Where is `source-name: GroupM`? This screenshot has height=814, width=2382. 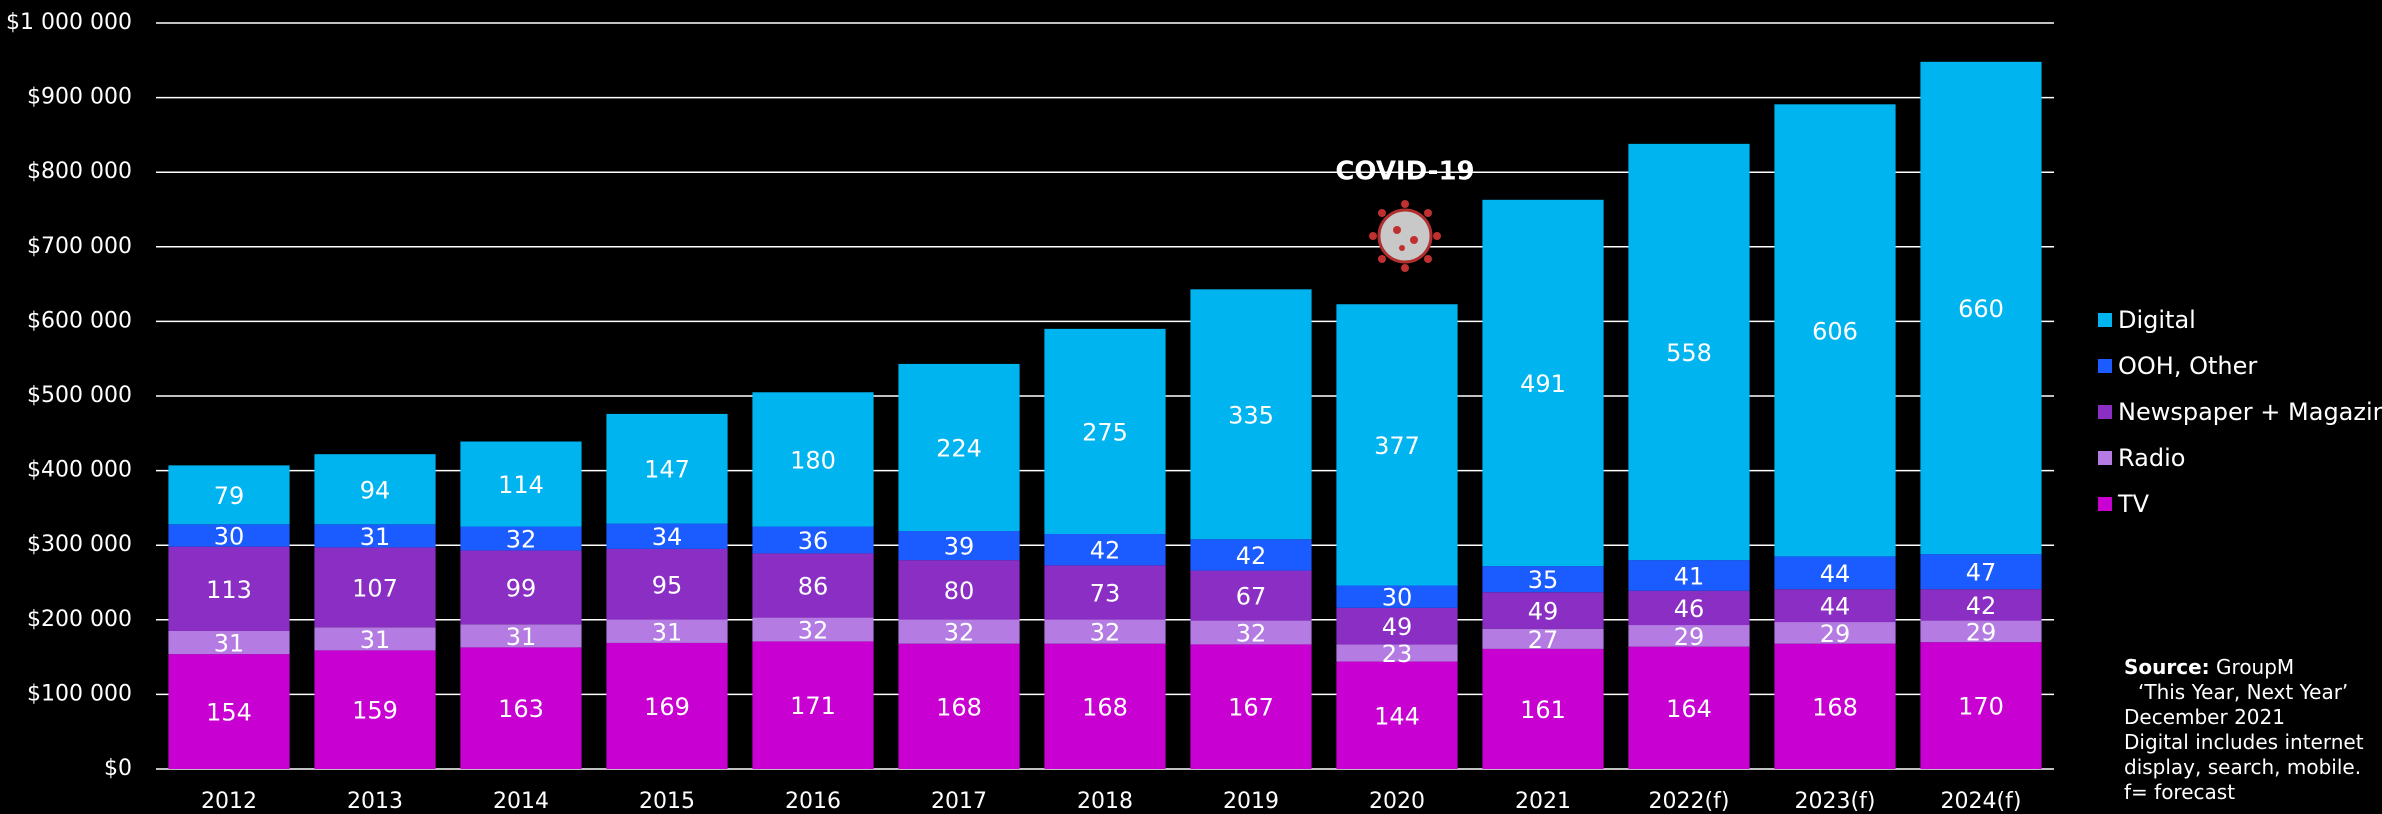 source-name: GroupM is located at coordinates (2255, 667).